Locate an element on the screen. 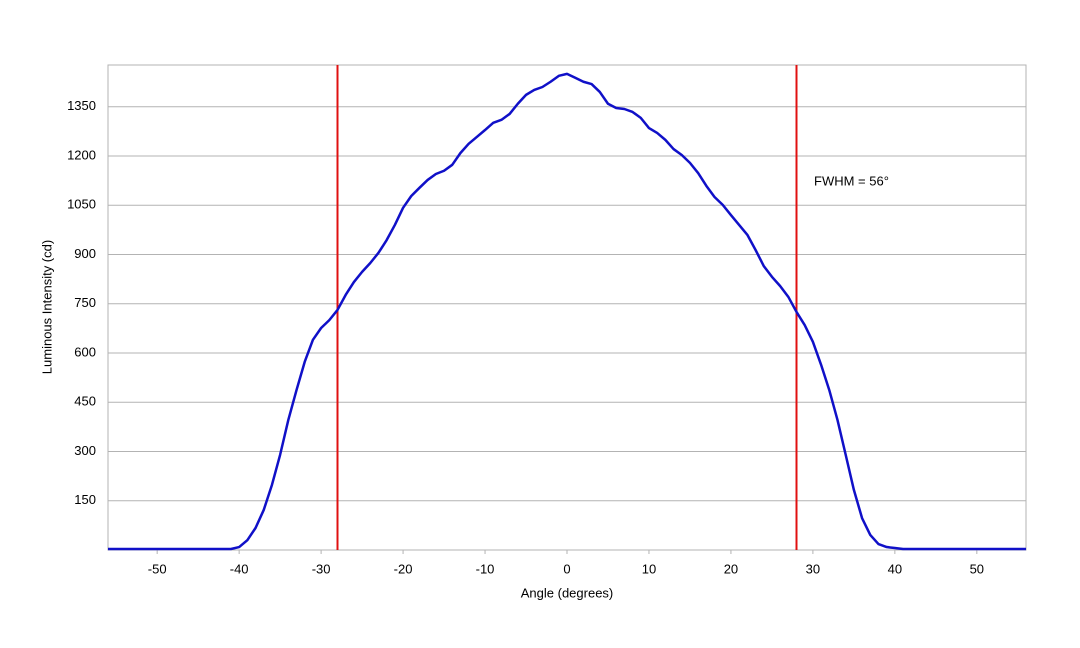 The height and width of the screenshot is (648, 1080). y-tick-label: 750 is located at coordinates (85, 302).